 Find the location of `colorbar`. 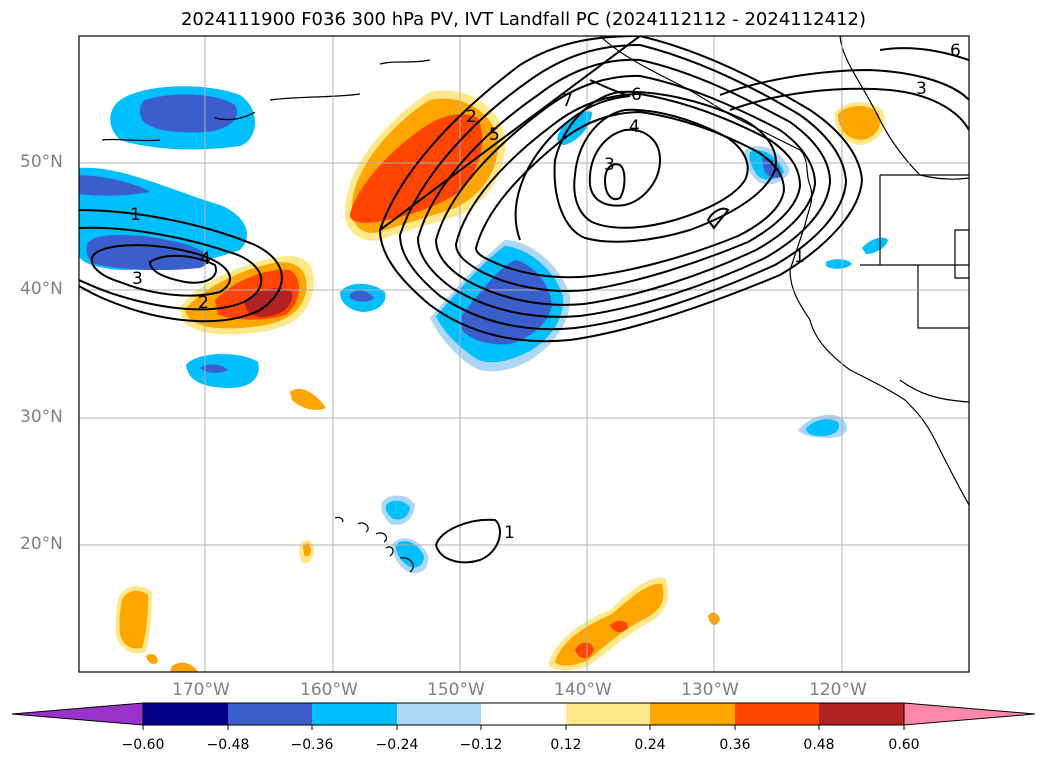

colorbar is located at coordinates (523, 716).